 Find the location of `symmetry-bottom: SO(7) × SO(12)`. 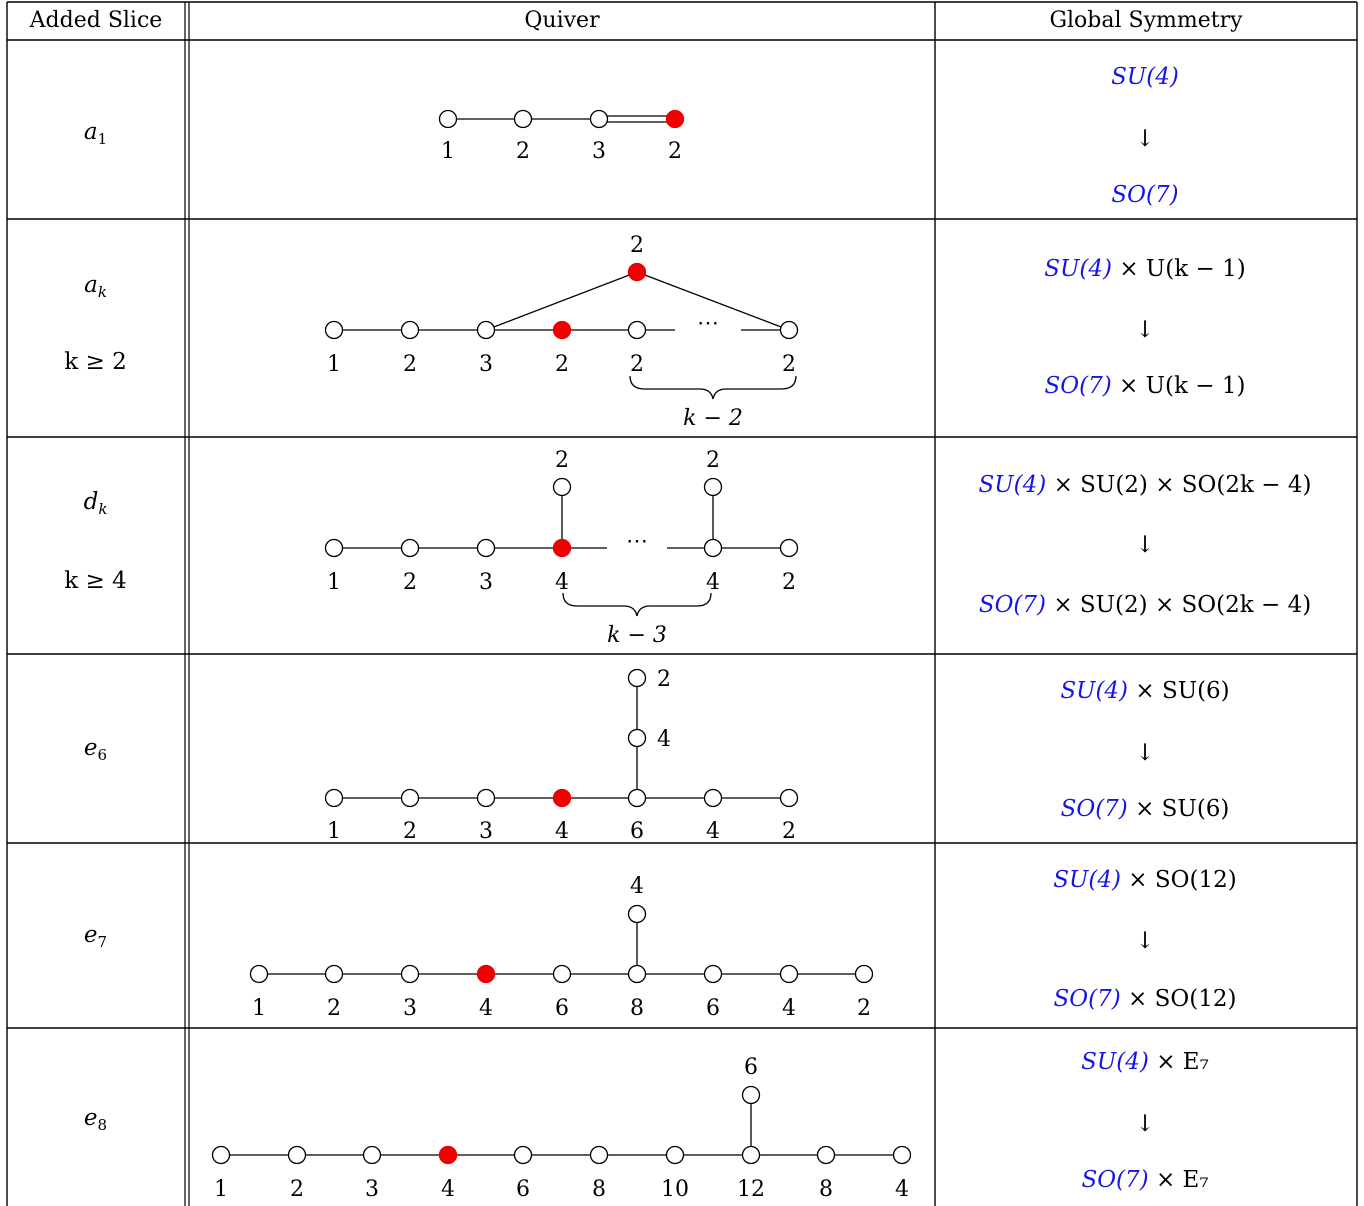

symmetry-bottom: SO(7) × SO(12) is located at coordinates (1145, 999).